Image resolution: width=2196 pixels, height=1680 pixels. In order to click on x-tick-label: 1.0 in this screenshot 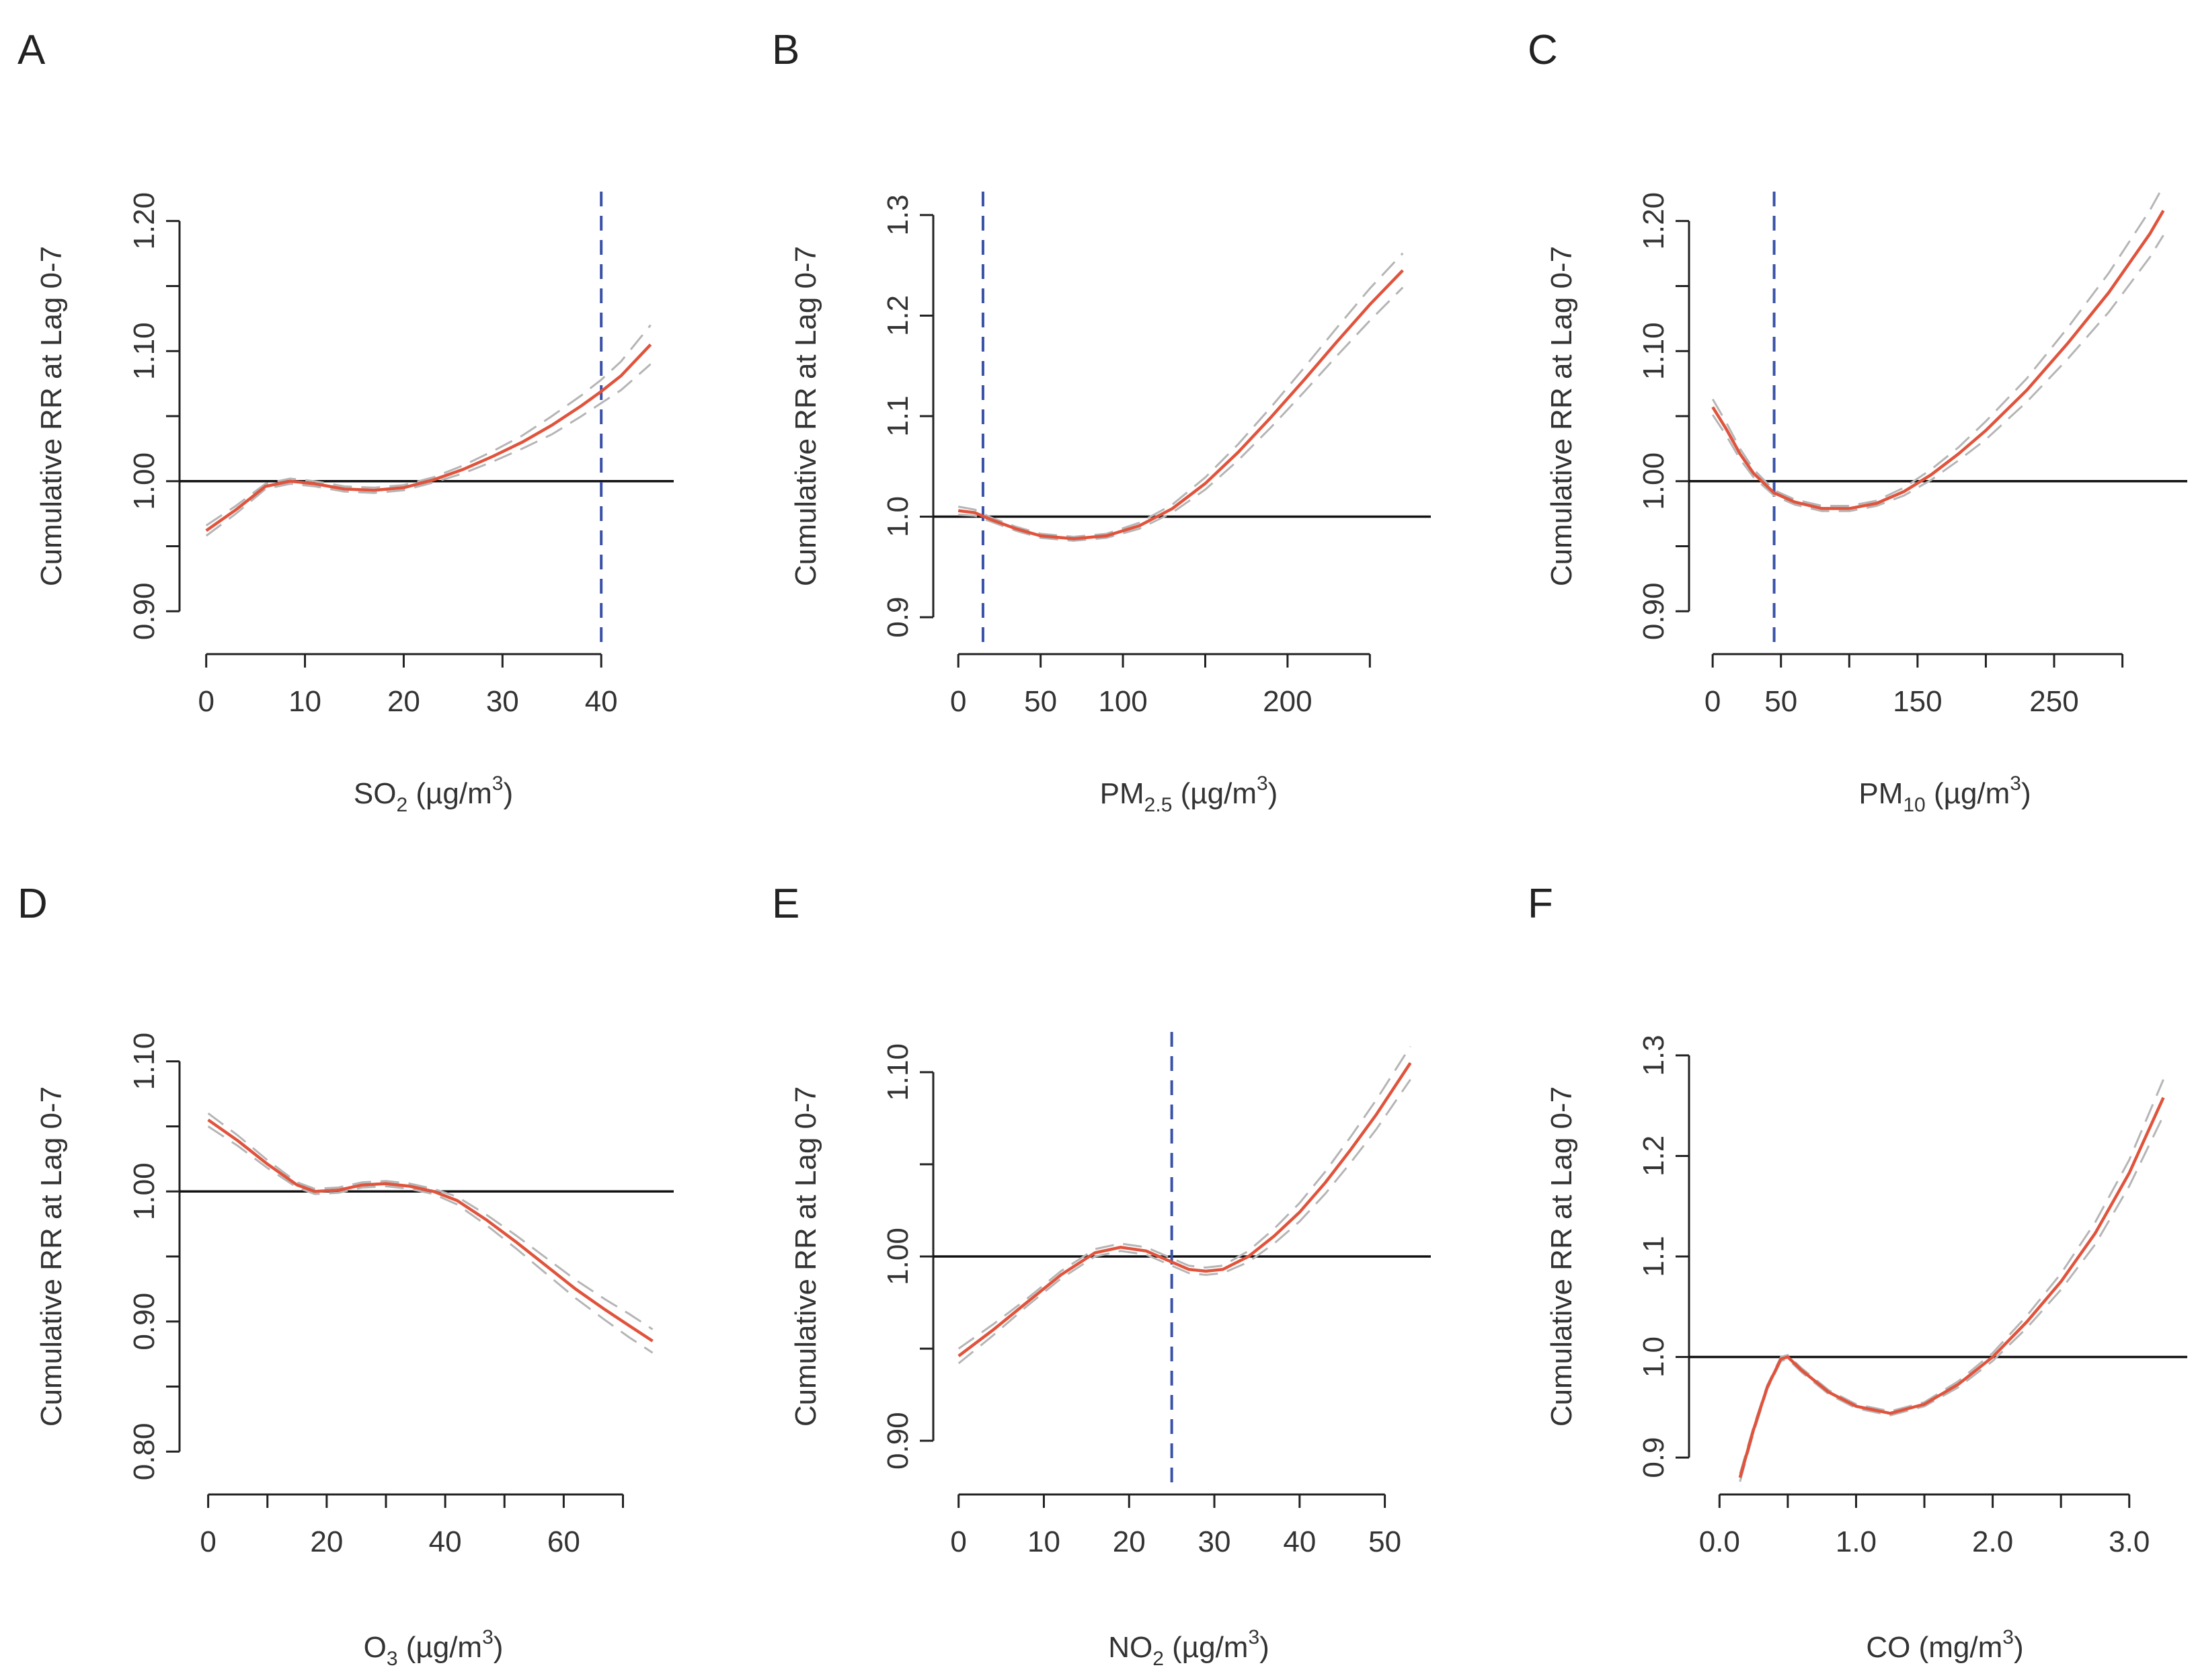, I will do `click(1856, 1542)`.